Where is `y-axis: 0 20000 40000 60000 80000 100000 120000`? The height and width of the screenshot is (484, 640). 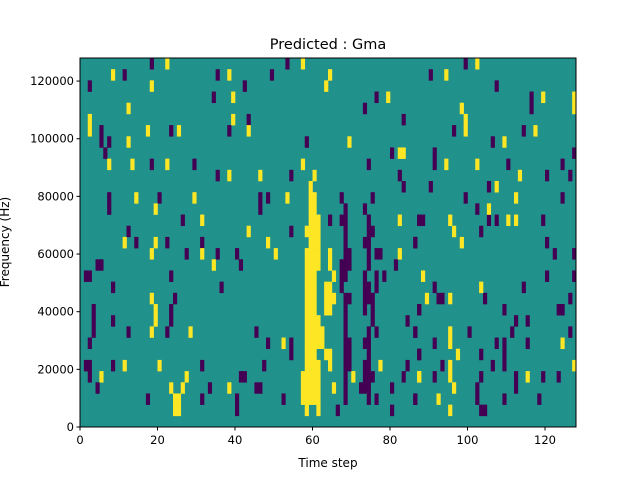 y-axis: 0 20000 40000 60000 80000 100000 120000 is located at coordinates (55, 254).